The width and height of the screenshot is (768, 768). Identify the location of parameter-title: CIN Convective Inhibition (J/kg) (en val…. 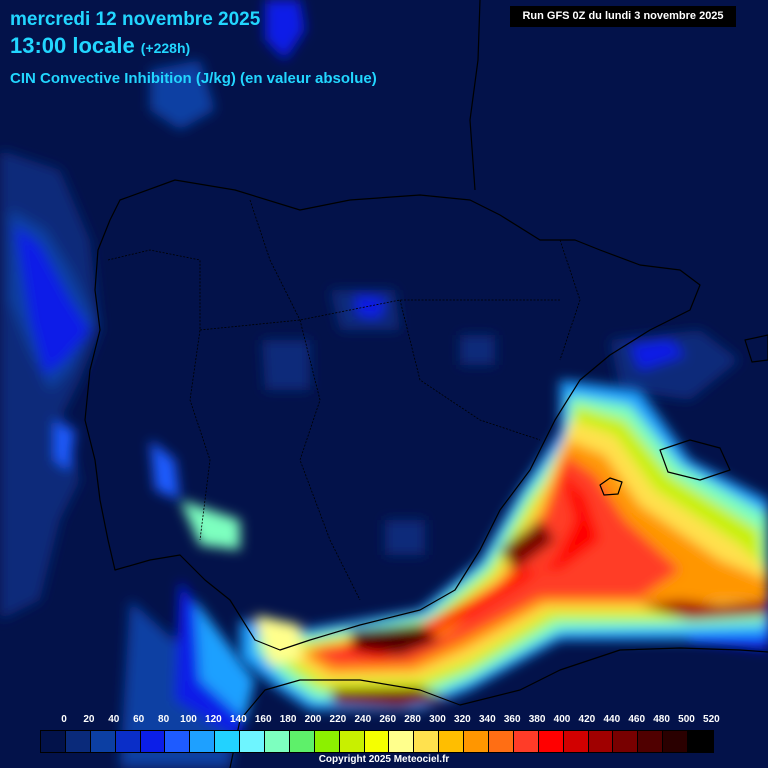
(193, 78).